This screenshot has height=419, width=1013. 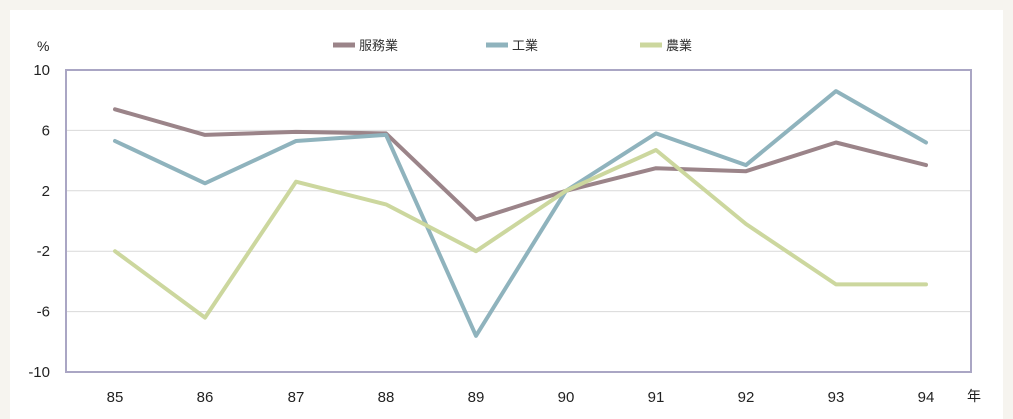 I want to click on y-axis-unit-label: %, so click(x=43, y=46).